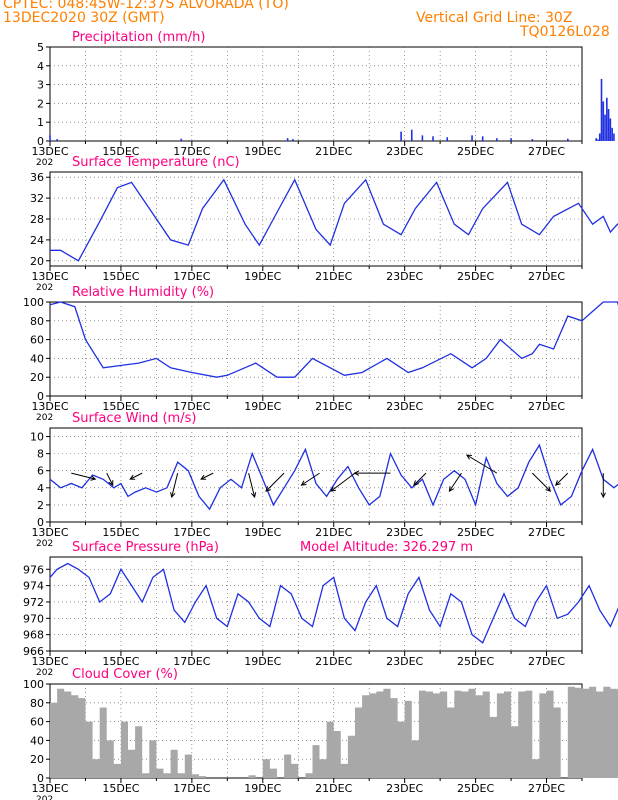 The height and width of the screenshot is (800, 618). Describe the element at coordinates (37, 219) in the screenshot. I see `y-tick-label: 28` at that location.